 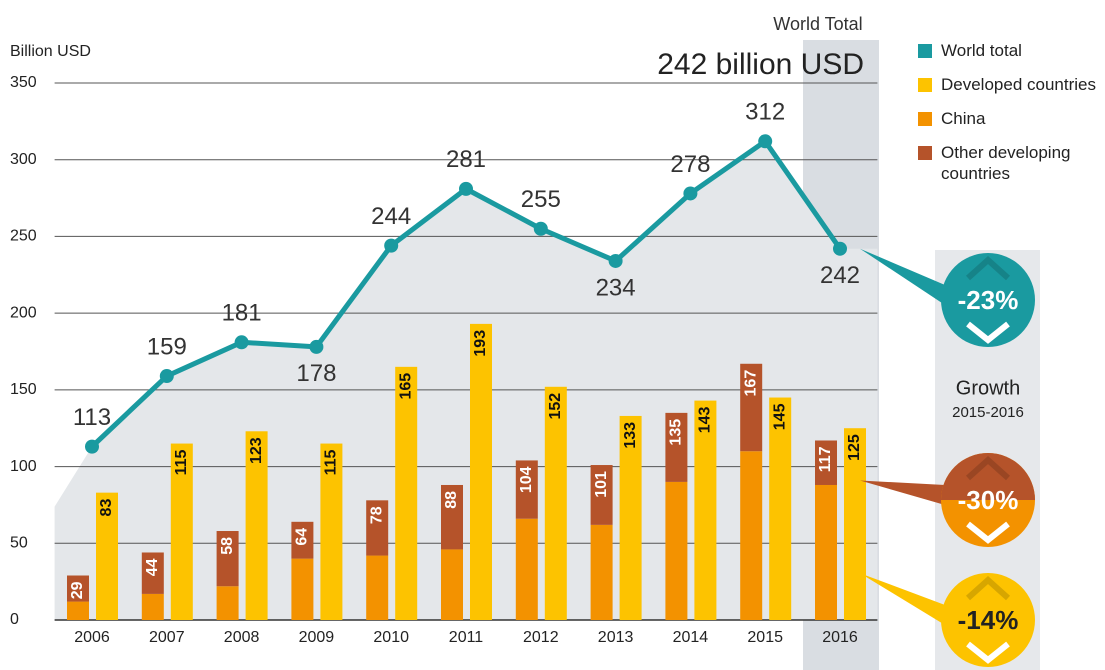 I want to click on y-tick-label: 250, so click(x=23, y=236).